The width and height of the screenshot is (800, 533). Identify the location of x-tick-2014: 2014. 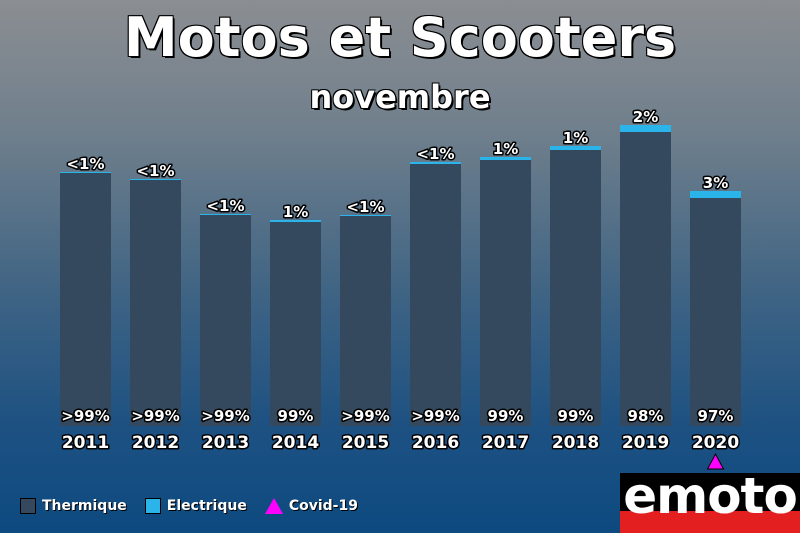
(295, 443).